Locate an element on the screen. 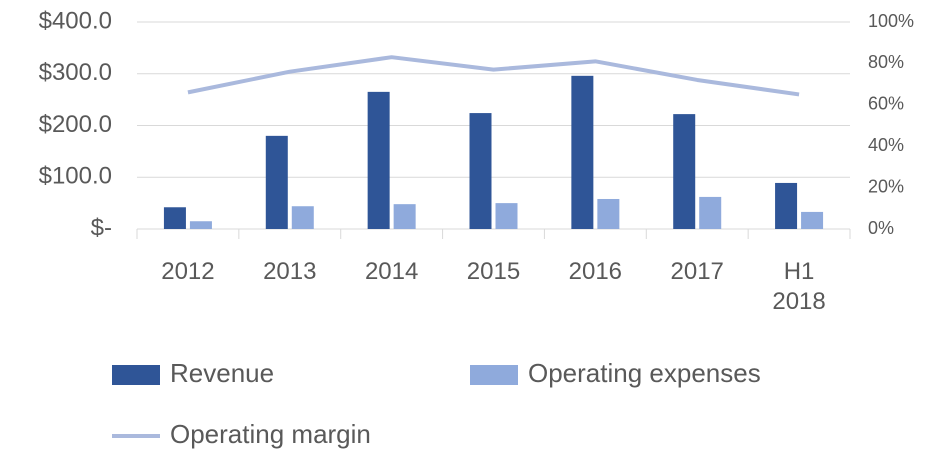  y-tick-label: $200.0 is located at coordinates (75, 124).